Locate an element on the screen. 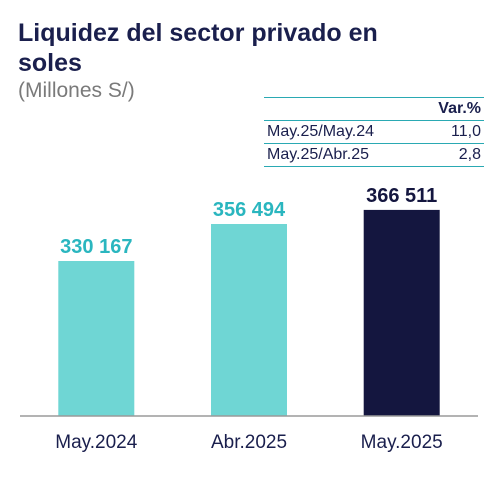  bar-may-2024 is located at coordinates (96, 338).